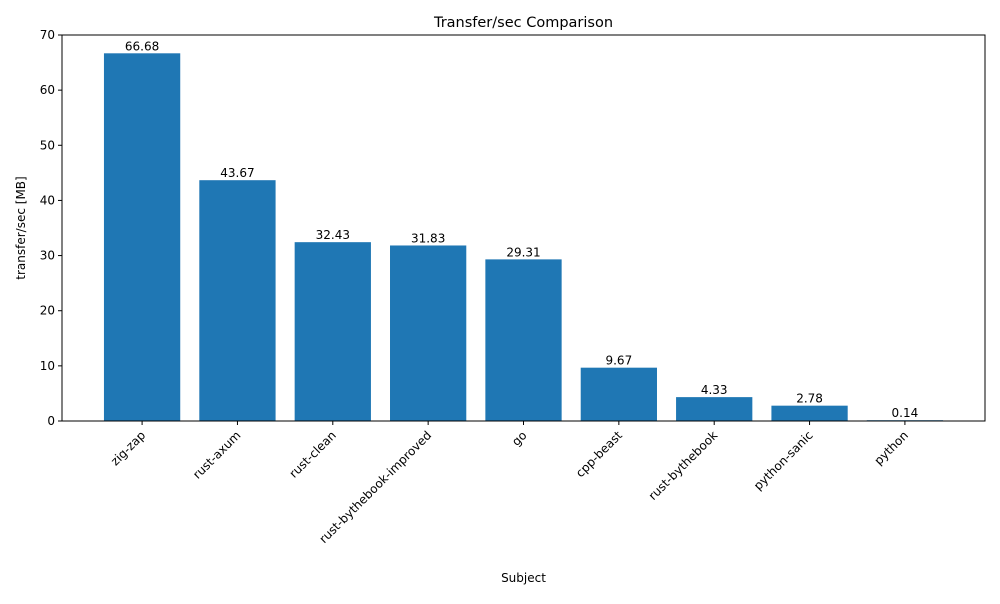 This screenshot has height=604, width=1000. Describe the element at coordinates (618, 361) in the screenshot. I see `data-label: 9.67` at that location.